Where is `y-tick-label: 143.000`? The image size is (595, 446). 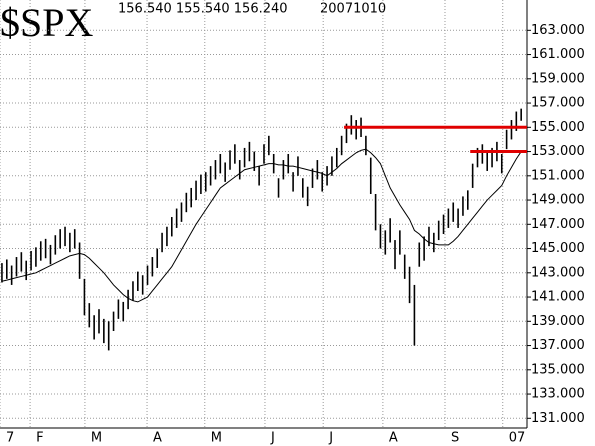 y-tick-label: 143.000 is located at coordinates (558, 272).